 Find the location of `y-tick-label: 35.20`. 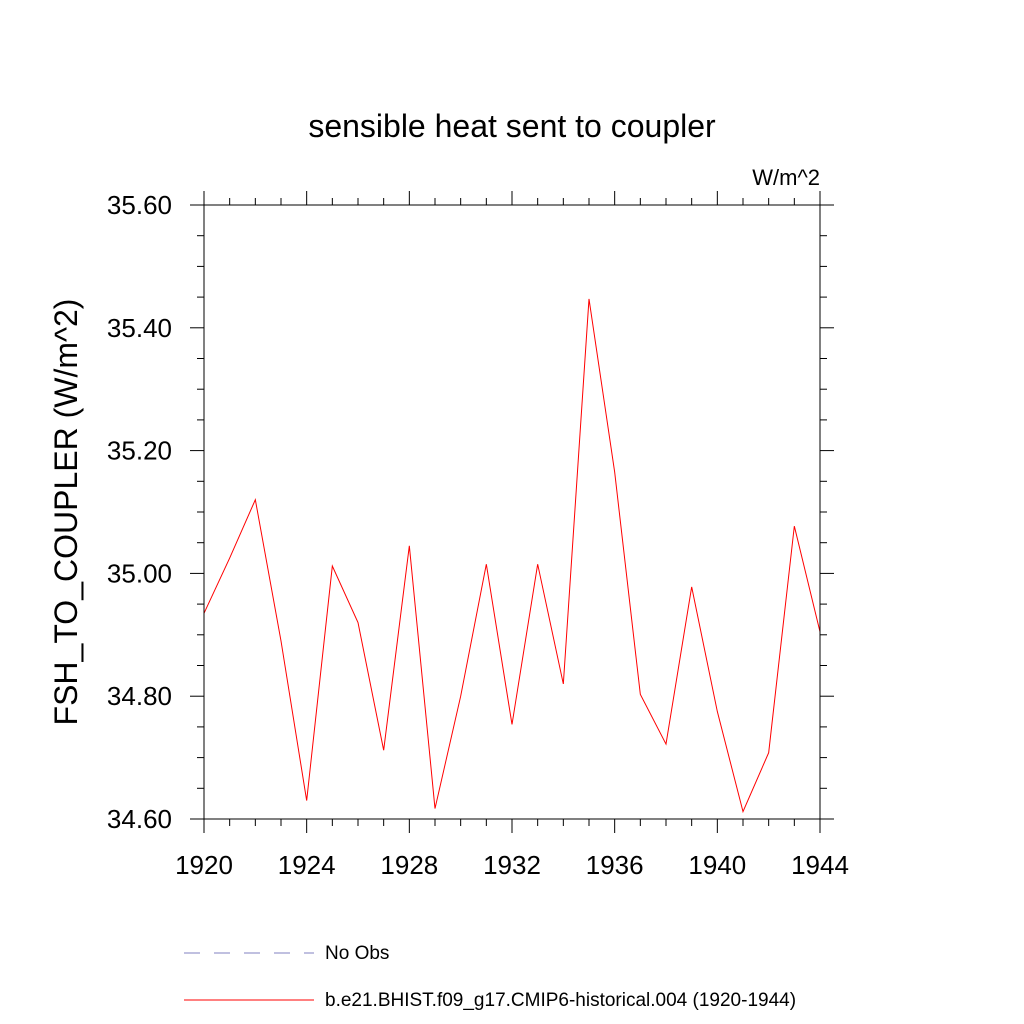

y-tick-label: 35.20 is located at coordinates (139, 451).